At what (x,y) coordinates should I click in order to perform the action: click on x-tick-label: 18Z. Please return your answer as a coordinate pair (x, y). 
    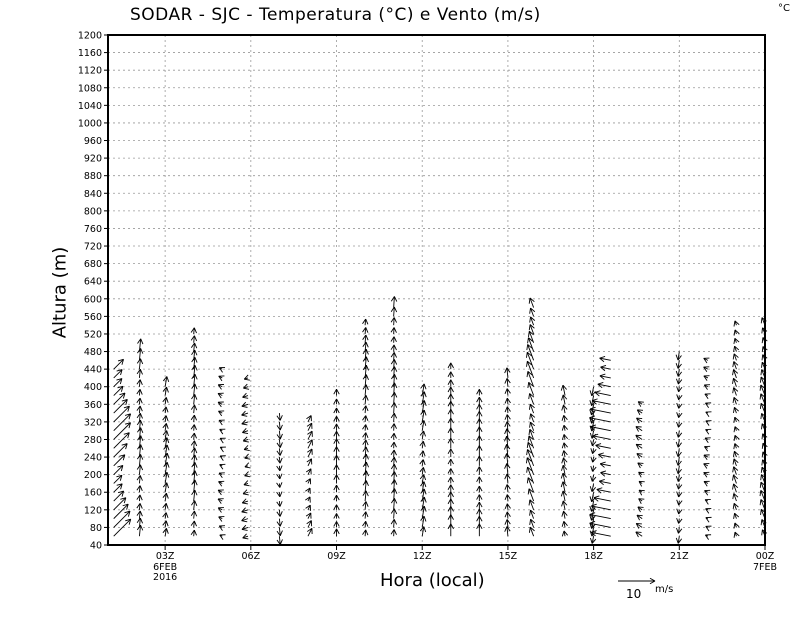
    Looking at the image, I should click on (593, 556).